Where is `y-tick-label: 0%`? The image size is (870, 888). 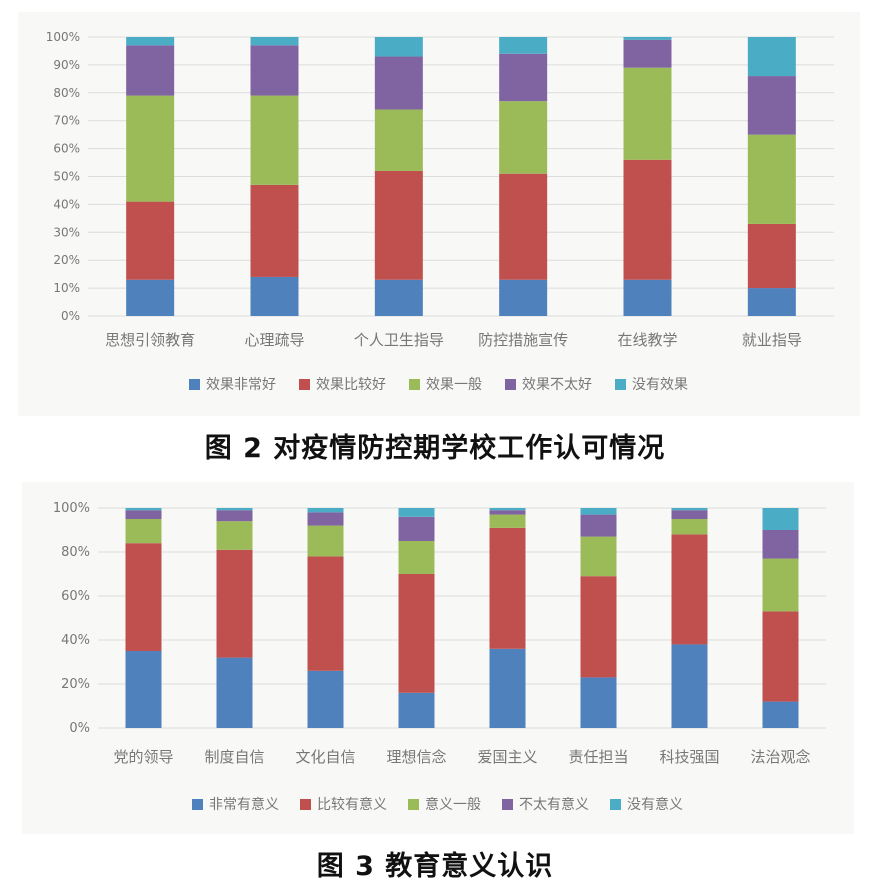
y-tick-label: 0% is located at coordinates (70, 316).